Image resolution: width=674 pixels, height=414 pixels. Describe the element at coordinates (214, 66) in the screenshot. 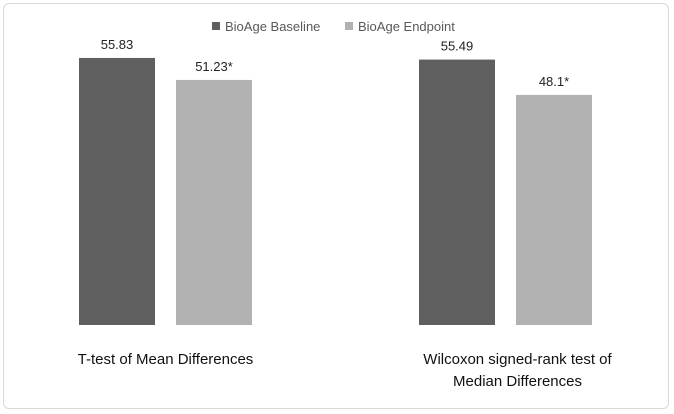

I see `data-label-endpoint-1: 51.23*` at that location.